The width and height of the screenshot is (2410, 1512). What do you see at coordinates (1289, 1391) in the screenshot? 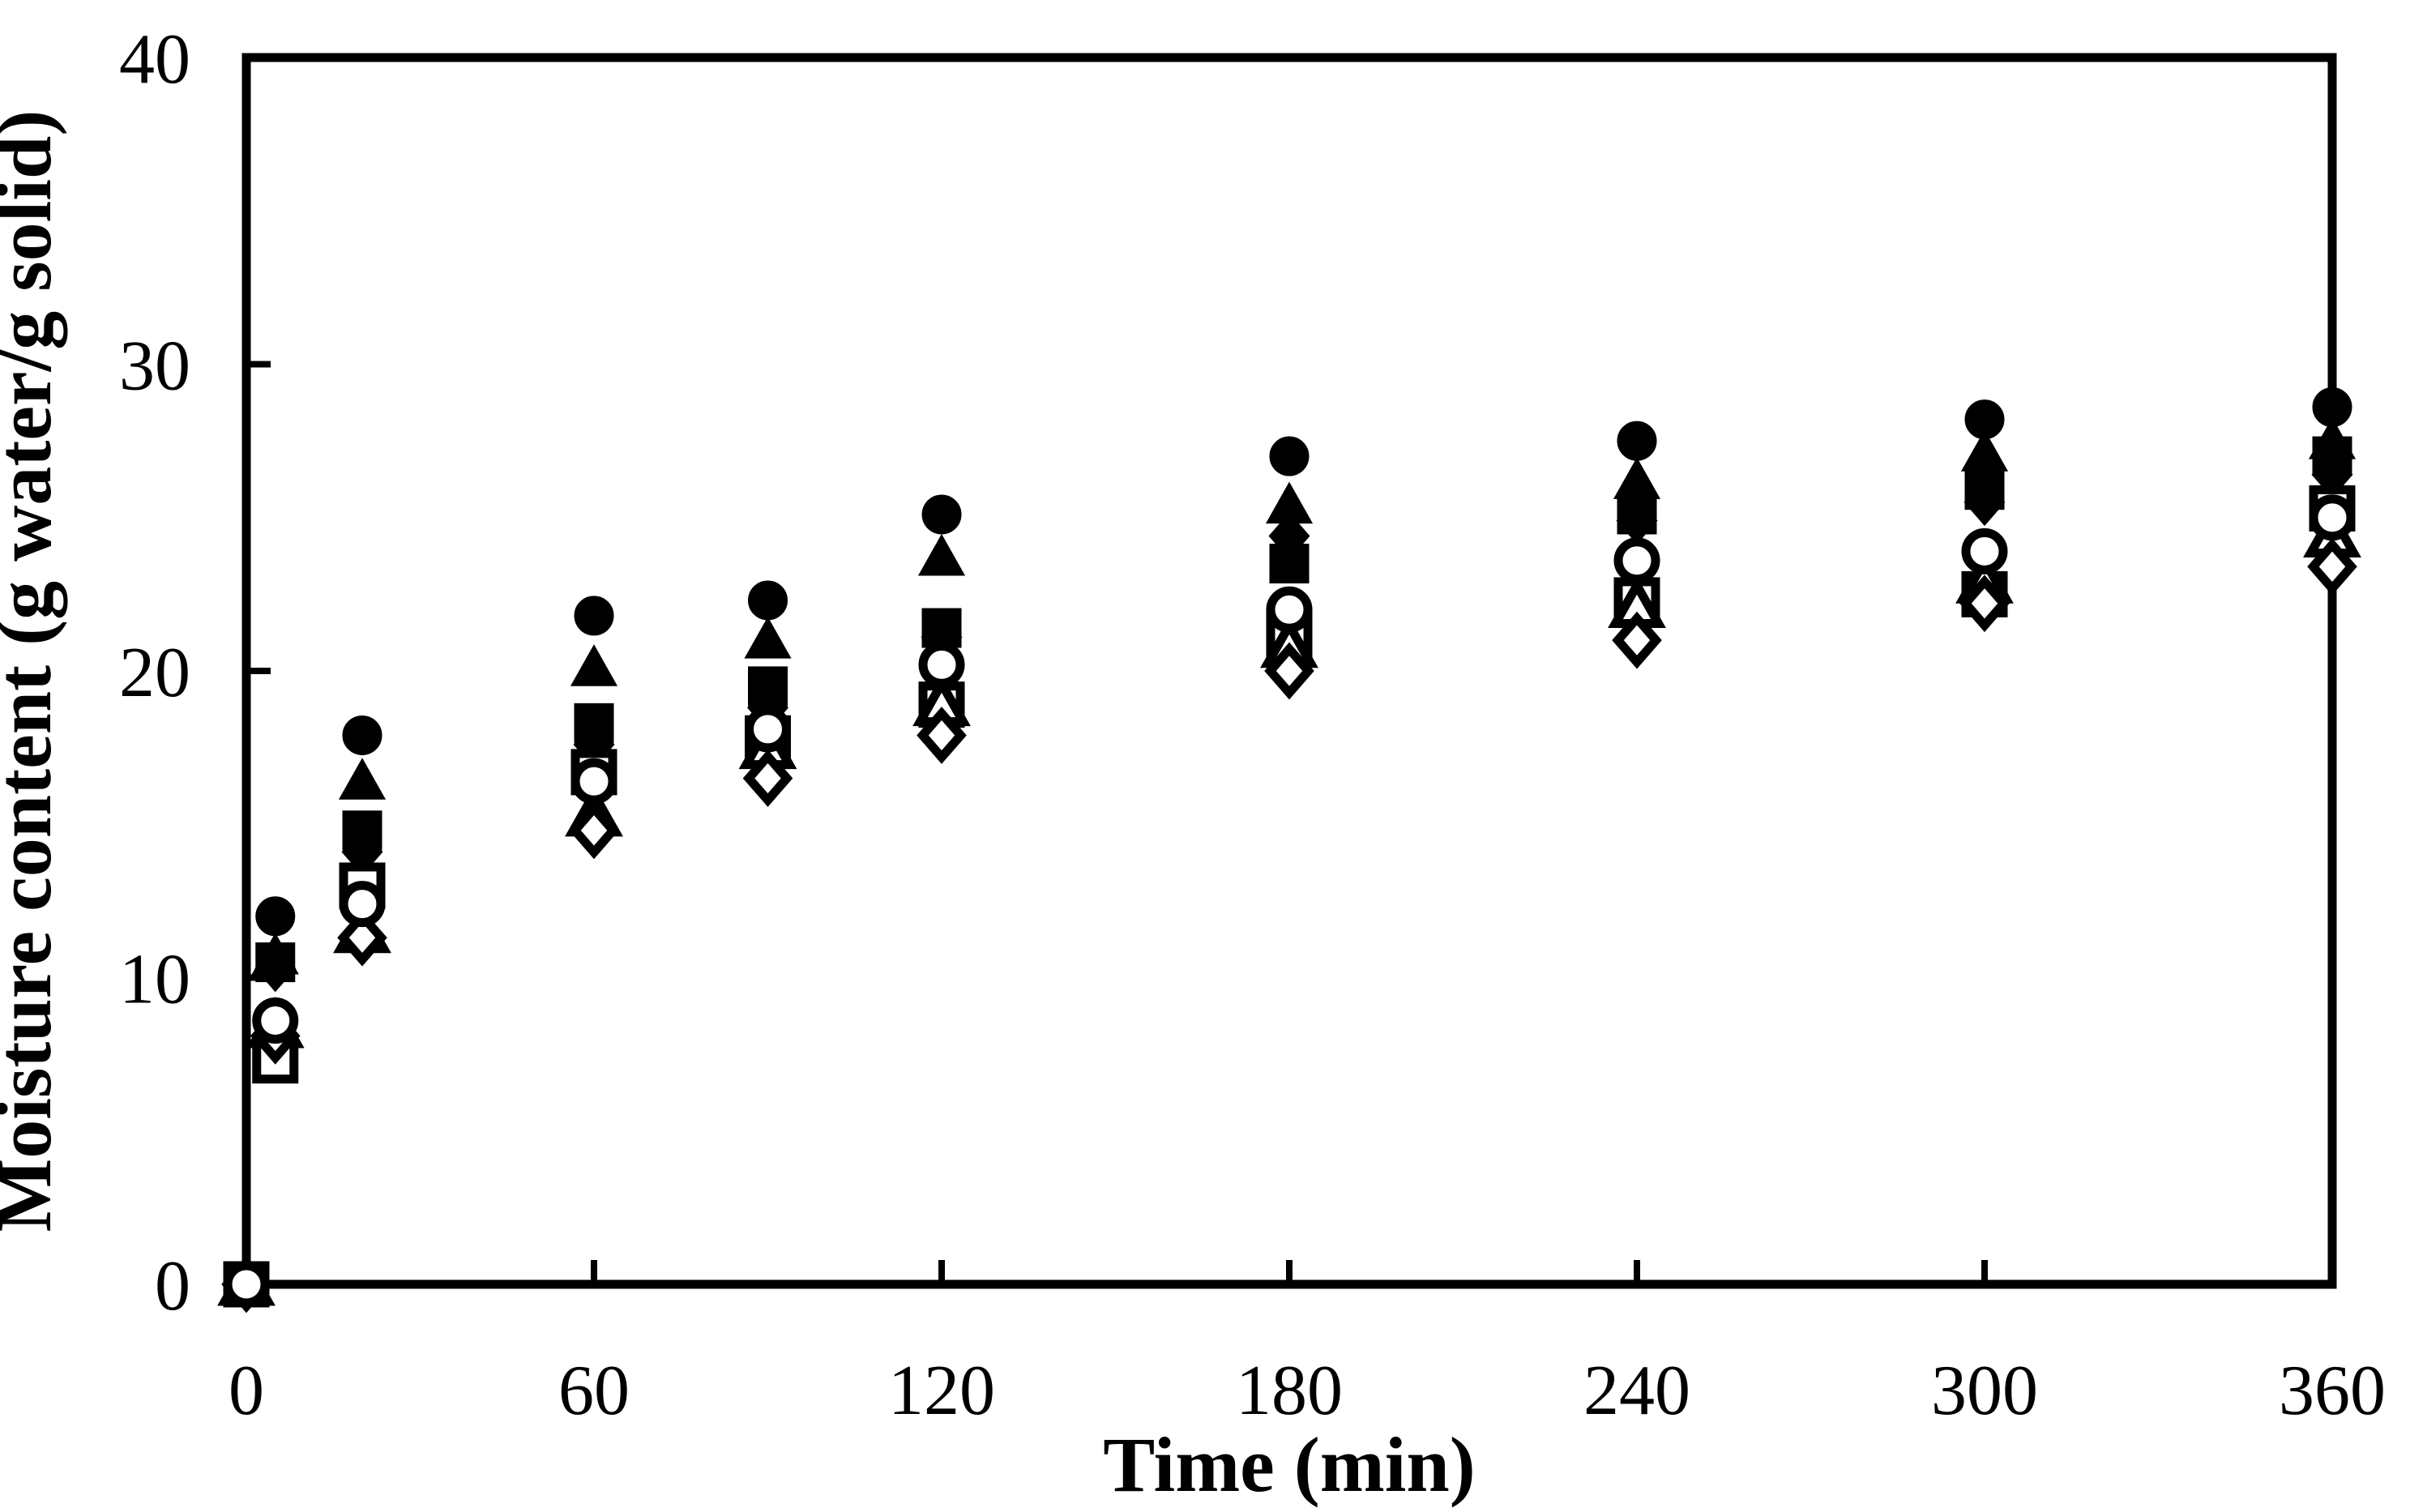
I see `x-tick-label: 180` at bounding box center [1289, 1391].